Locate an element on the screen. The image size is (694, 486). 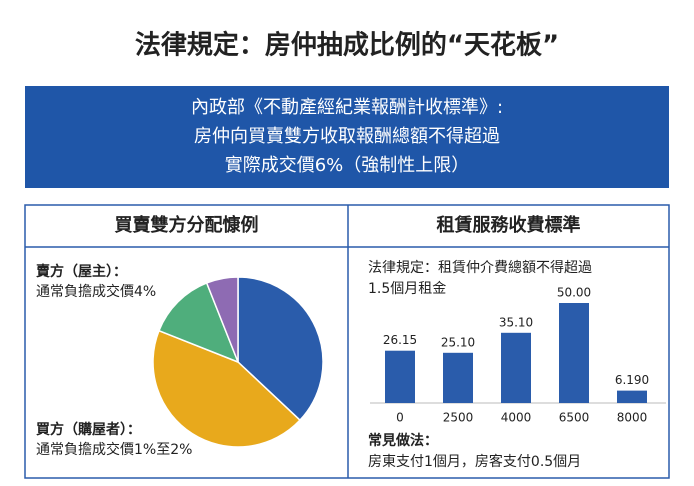
value-label: 25.10 is located at coordinates (458, 342).